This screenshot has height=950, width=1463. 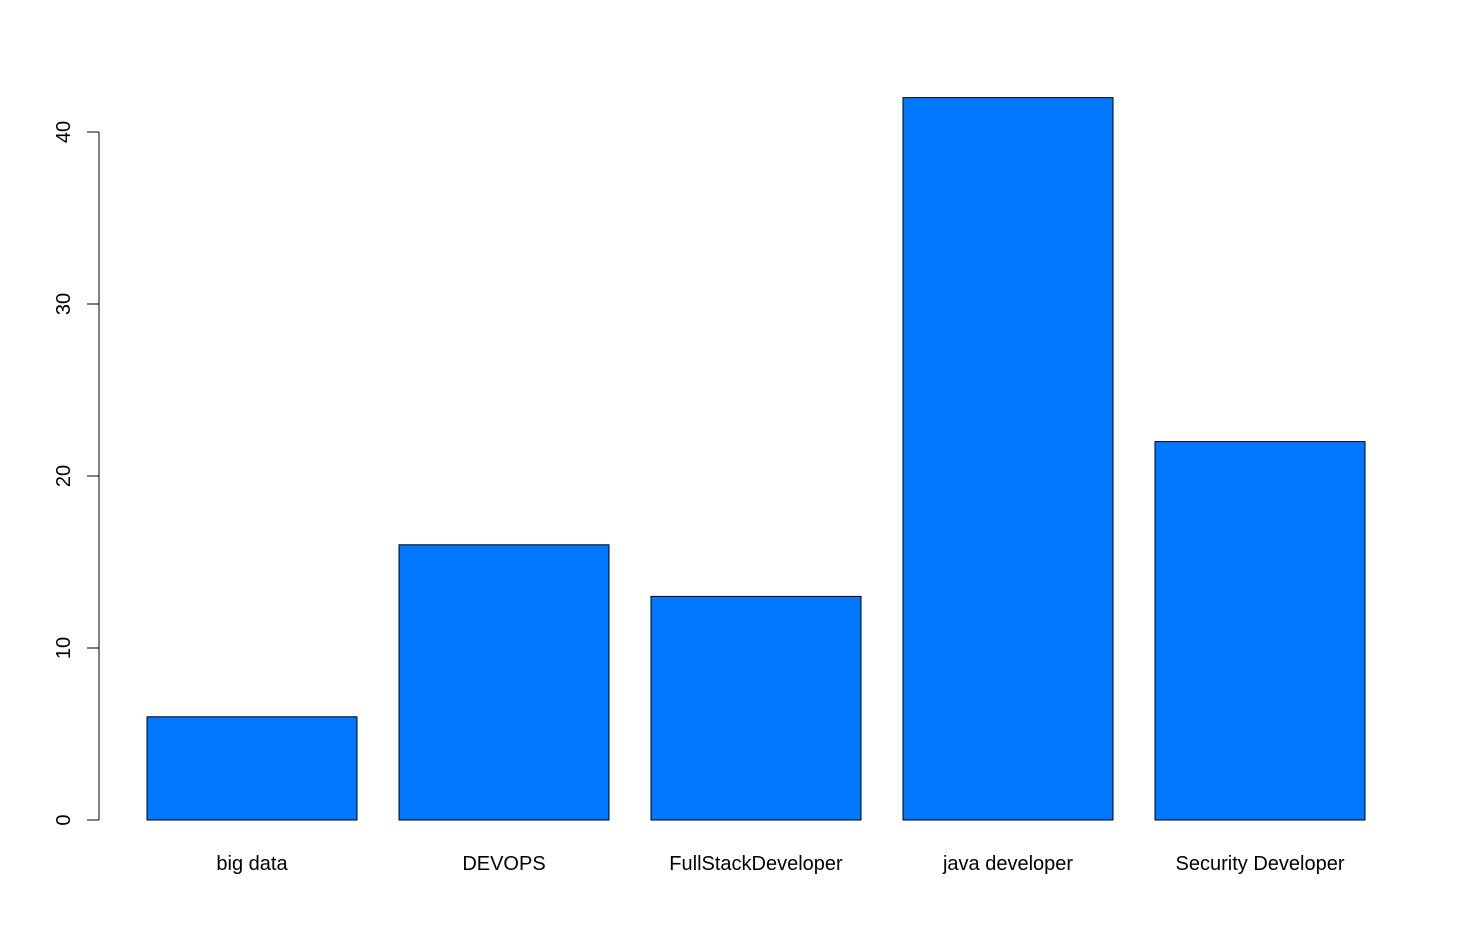 I want to click on bar-java-developer, so click(x=1008, y=459).